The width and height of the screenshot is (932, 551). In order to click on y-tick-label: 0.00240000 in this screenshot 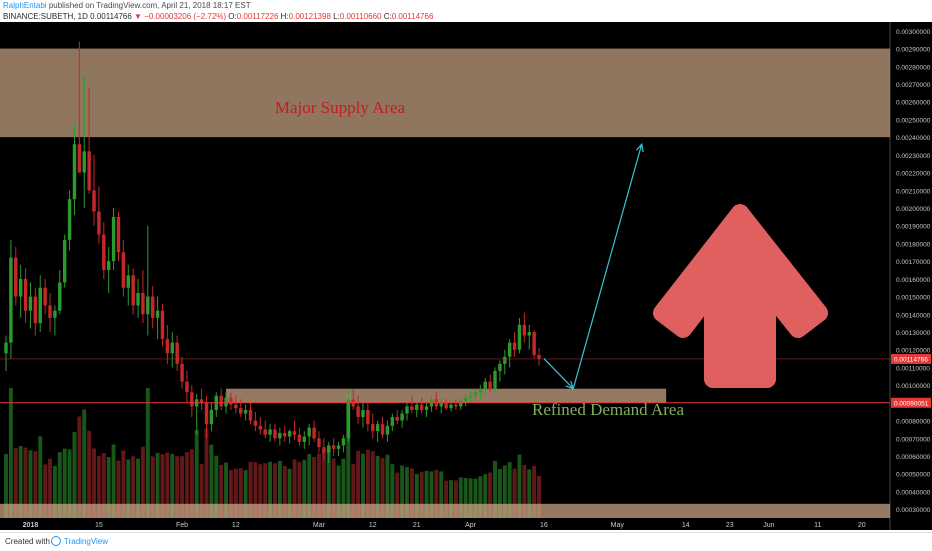, I will do `click(913, 138)`.